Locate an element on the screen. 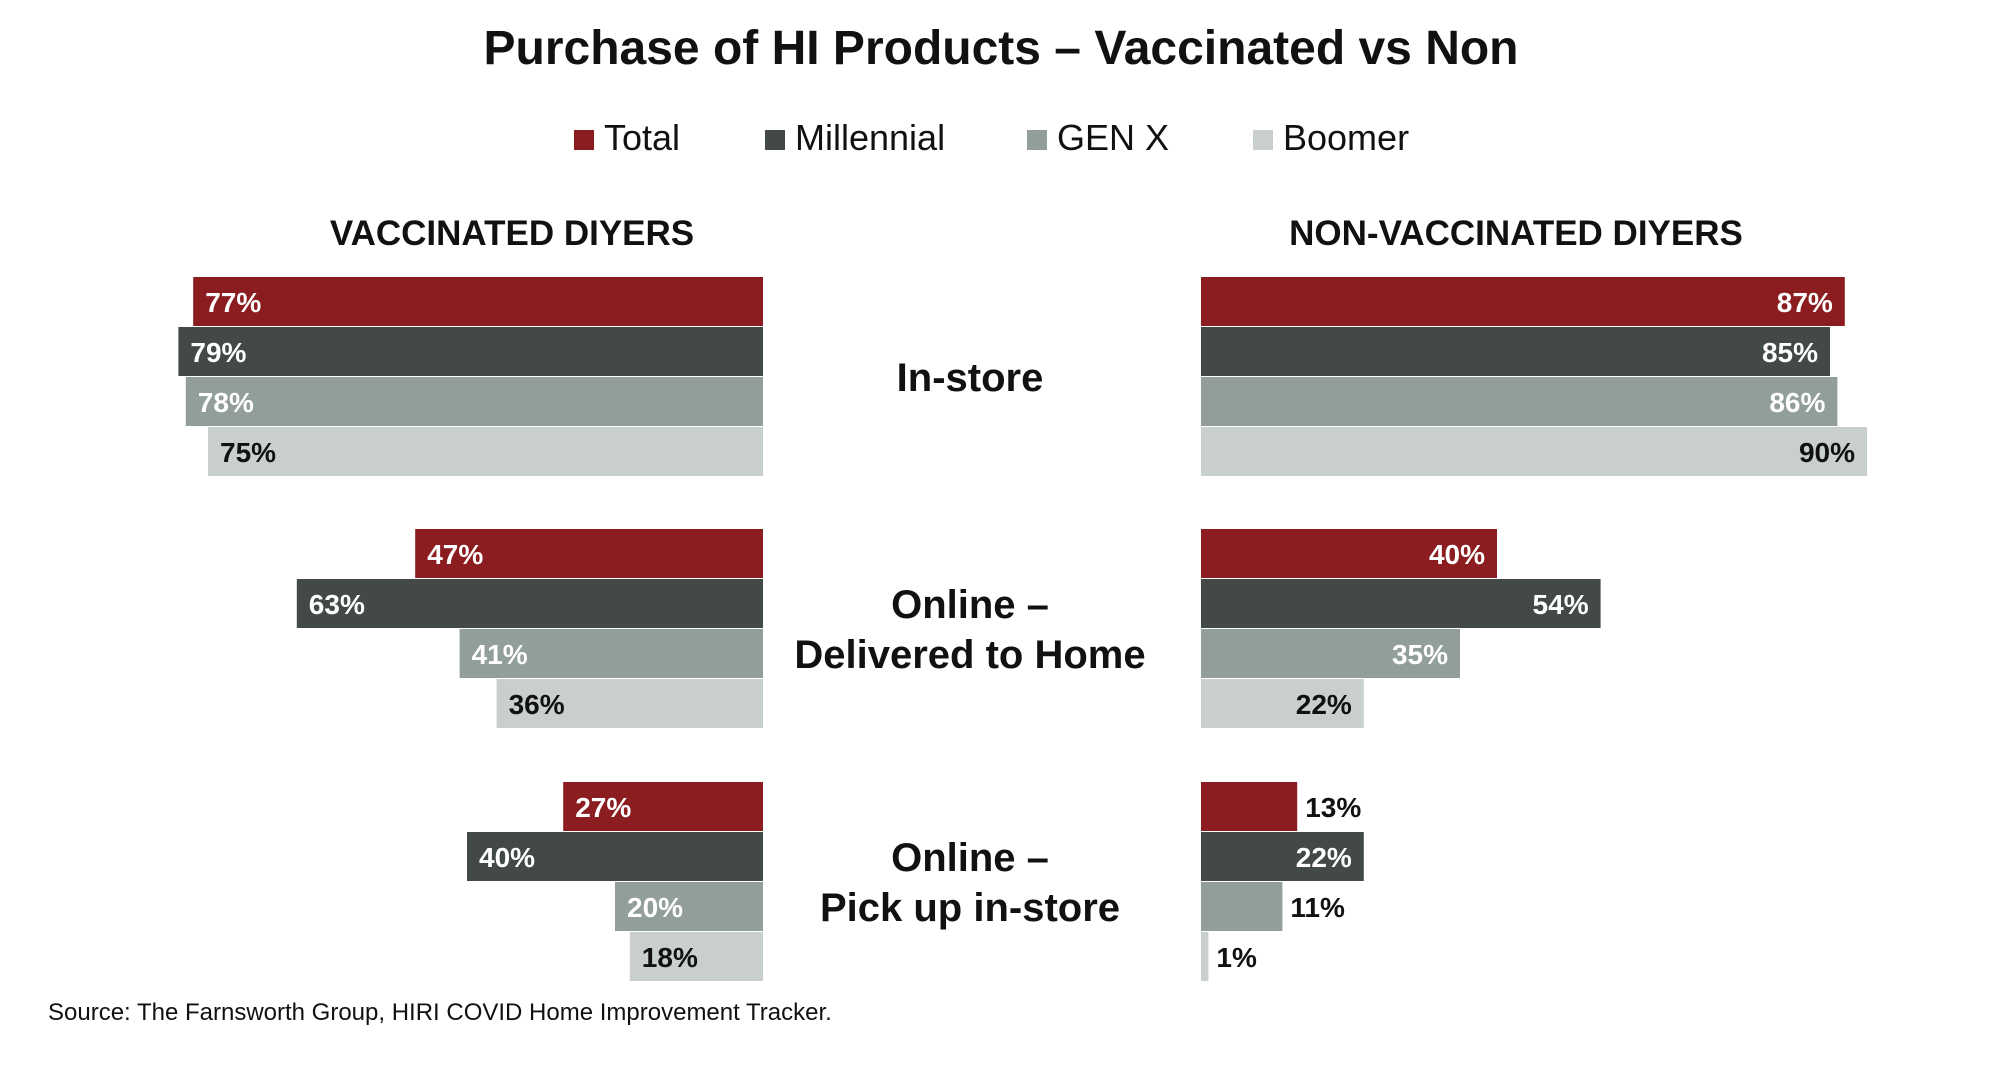 The height and width of the screenshot is (1075, 2002). bar-non-vaccinated-online-pick-up-in-store-boomer is located at coordinates (1205, 956).